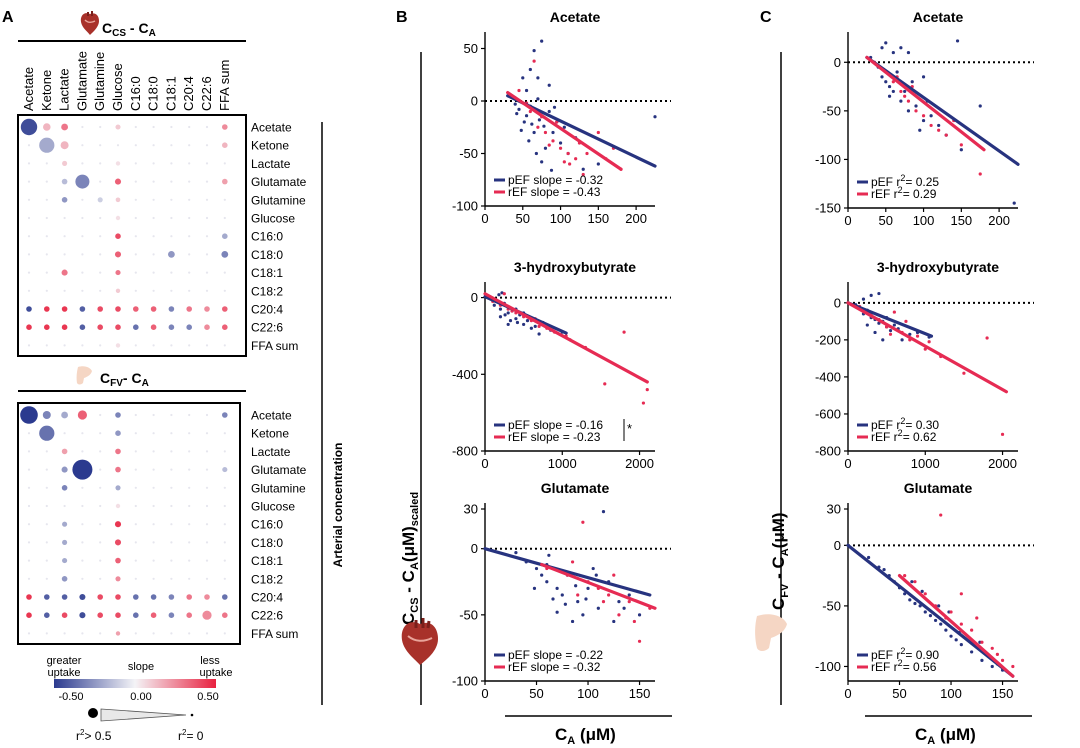 This screenshot has height=748, width=1080. Describe the element at coordinates (780, 561) in the screenshot. I see `panel-c-ylabel: CFV - CA(μM)` at that location.